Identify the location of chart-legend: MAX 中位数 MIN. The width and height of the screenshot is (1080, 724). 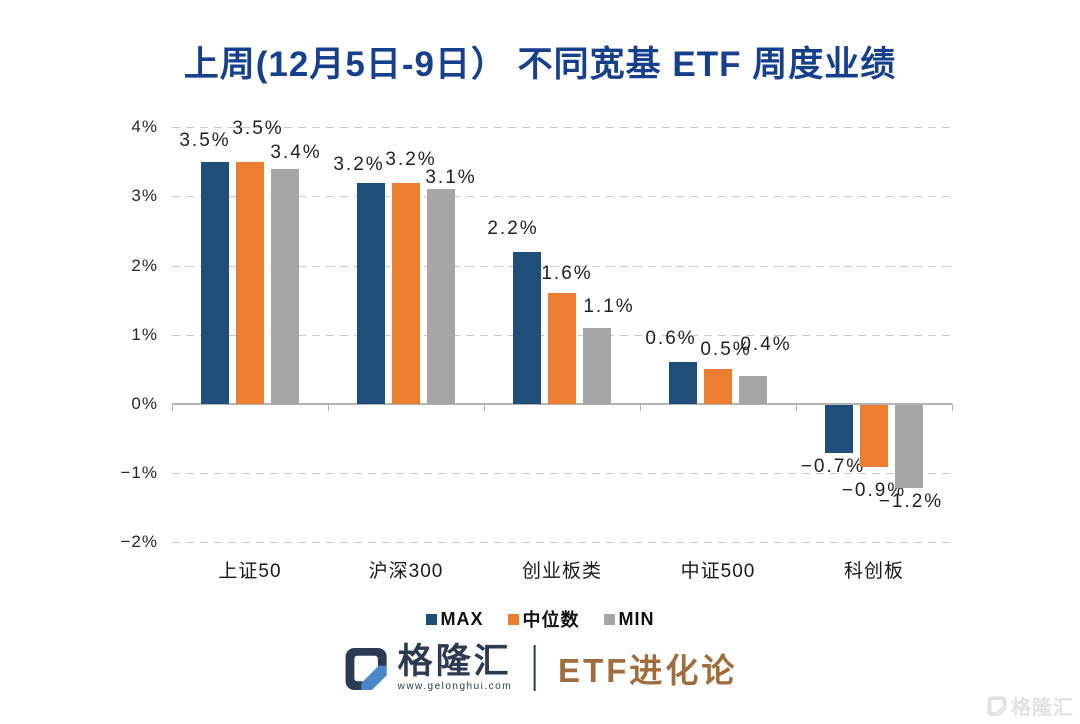
(540, 619).